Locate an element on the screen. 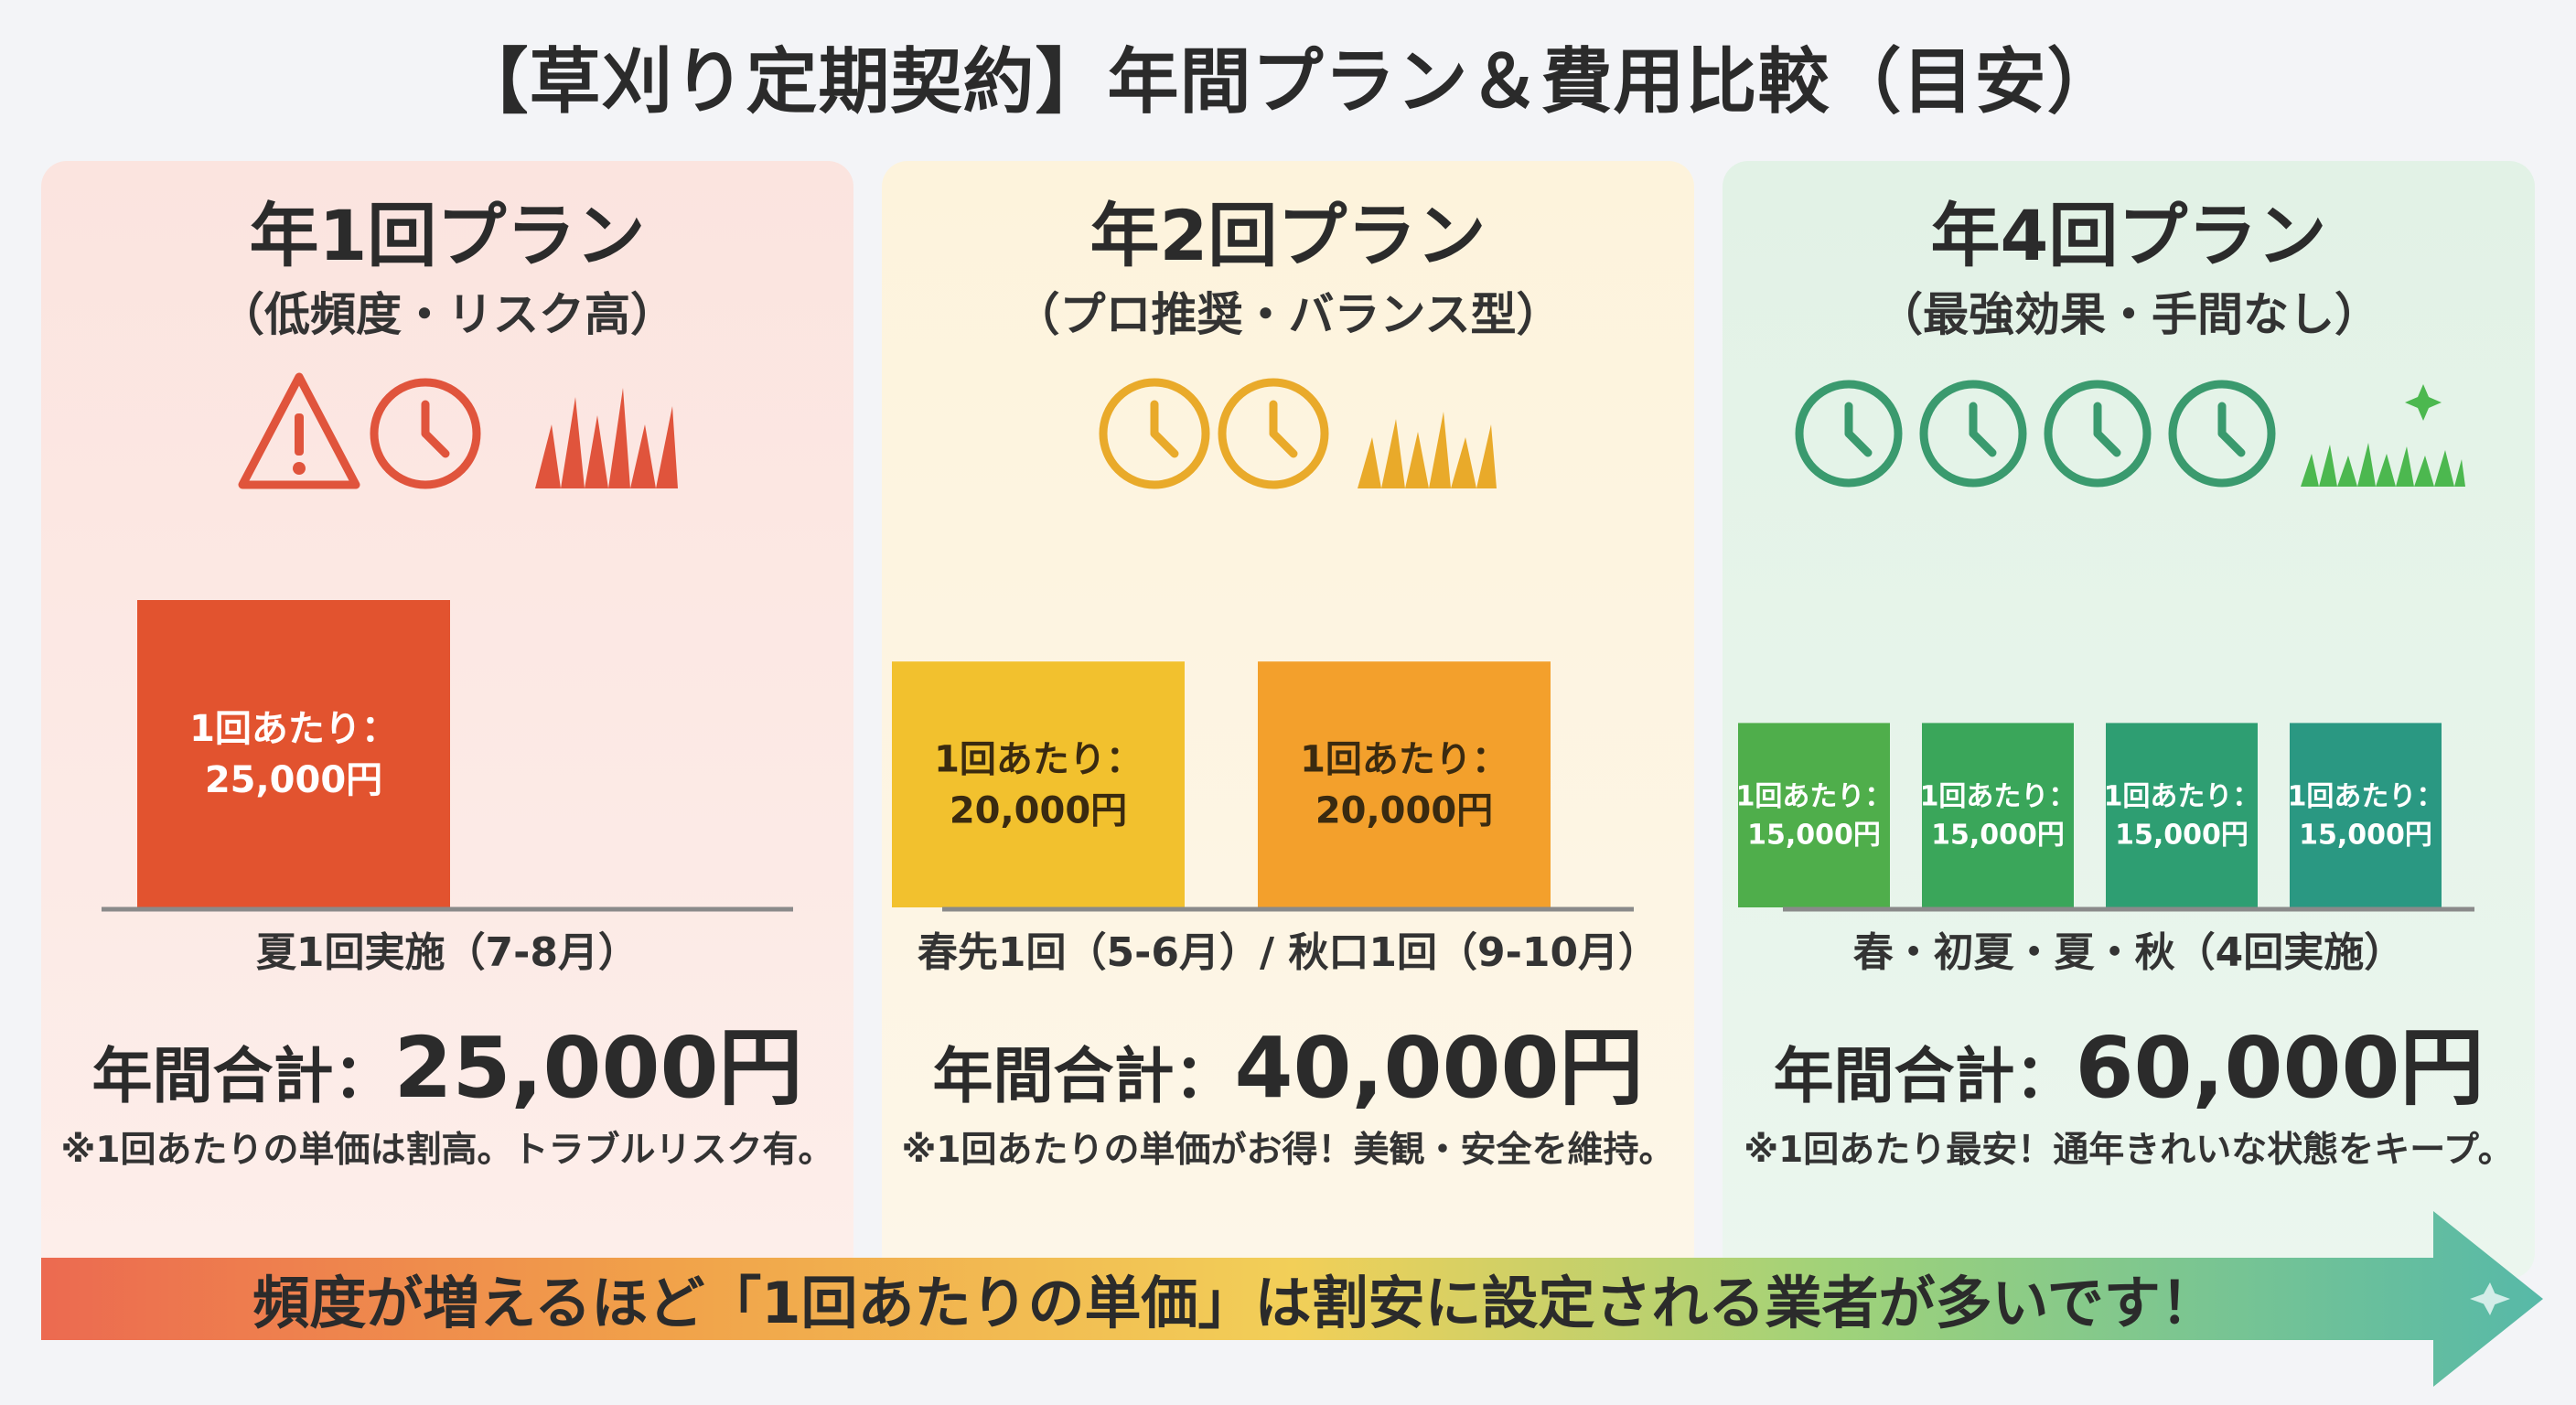  page-title: 【草刈り定期契約】年間プラン＆費用比較（目安） is located at coordinates (1288, 82).